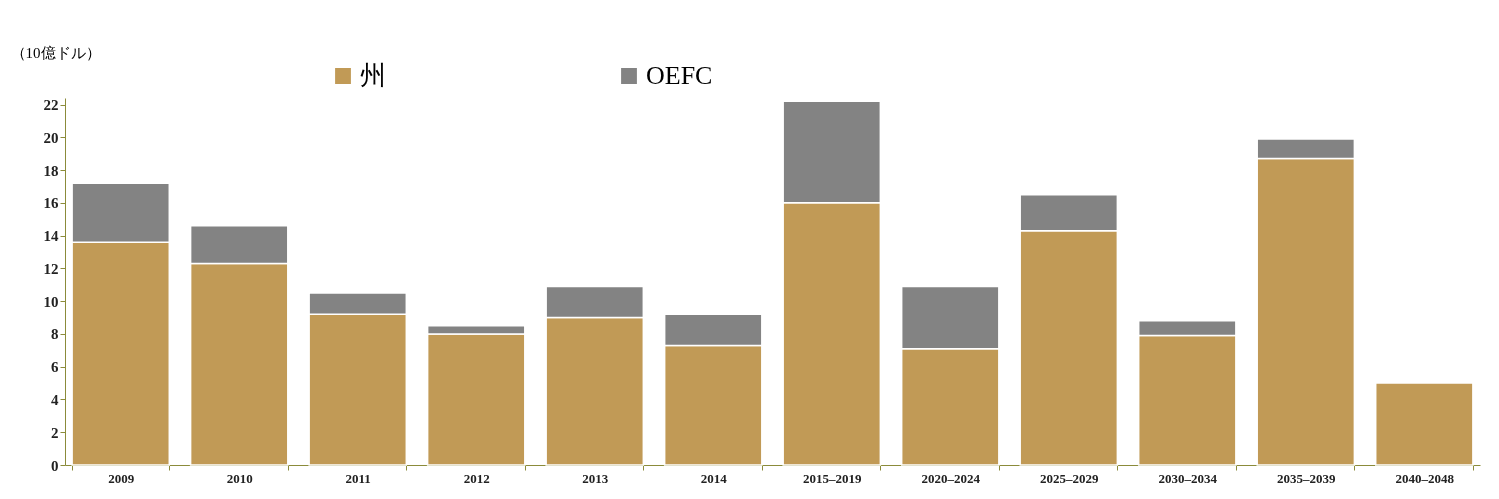  I want to click on y-tick-label: 0, so click(55, 465).